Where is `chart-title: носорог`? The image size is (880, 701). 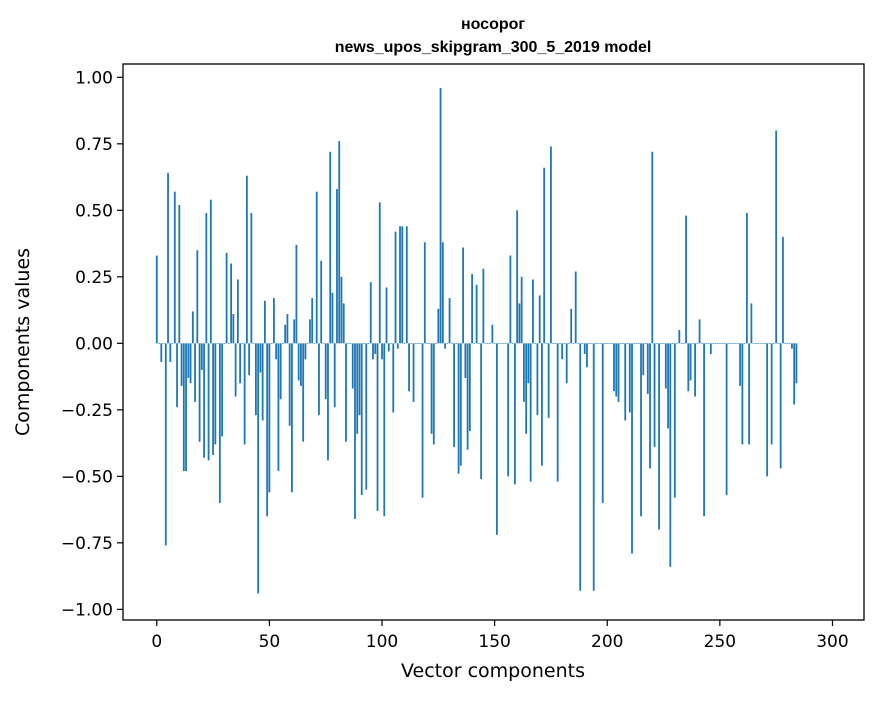
chart-title: носорог is located at coordinates (493, 24).